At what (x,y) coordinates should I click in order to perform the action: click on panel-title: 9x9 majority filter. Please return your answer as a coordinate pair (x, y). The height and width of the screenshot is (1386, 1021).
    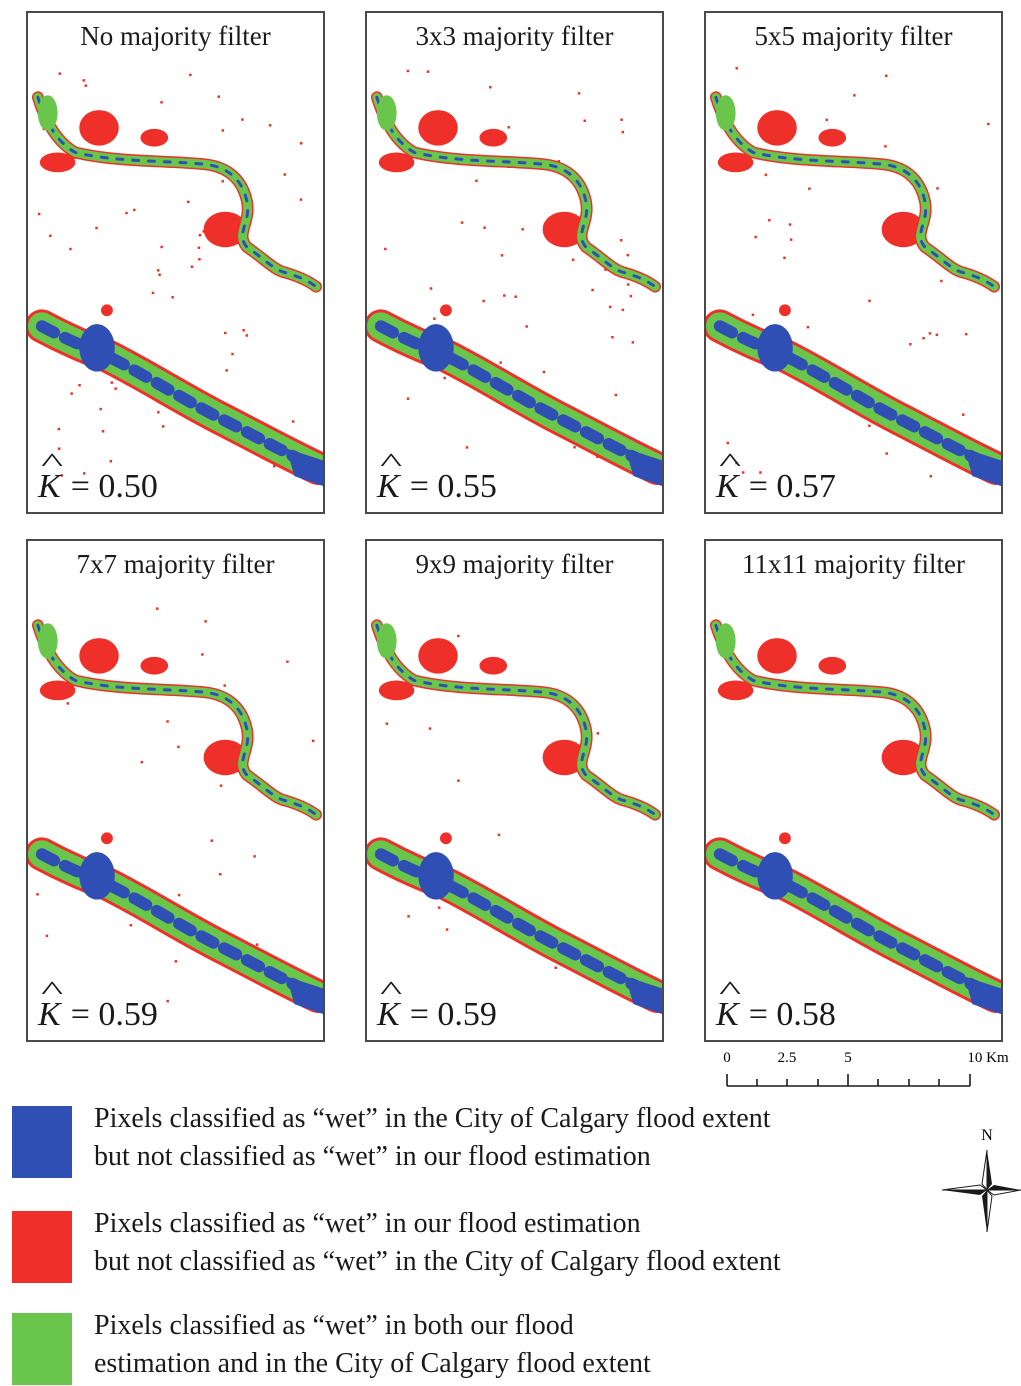
    Looking at the image, I should click on (514, 564).